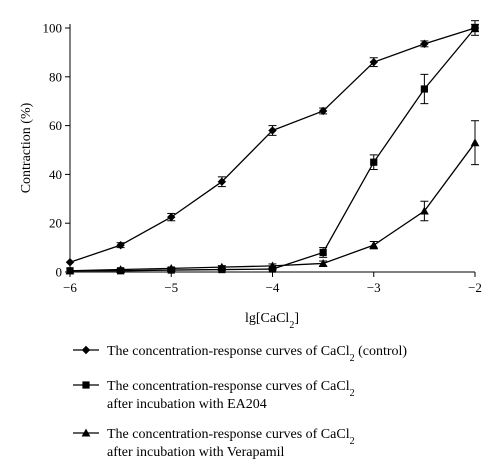  Describe the element at coordinates (171, 287) in the screenshot. I see `x-tick-label: −5` at that location.